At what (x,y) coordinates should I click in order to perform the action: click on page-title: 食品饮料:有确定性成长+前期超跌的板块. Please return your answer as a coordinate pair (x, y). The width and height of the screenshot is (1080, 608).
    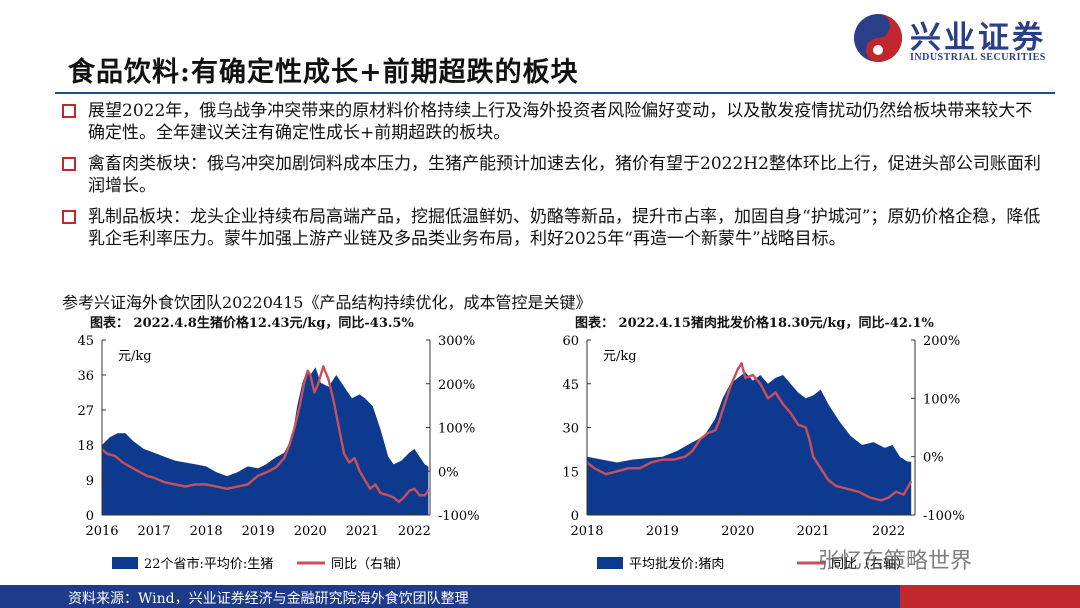
    Looking at the image, I should click on (323, 72).